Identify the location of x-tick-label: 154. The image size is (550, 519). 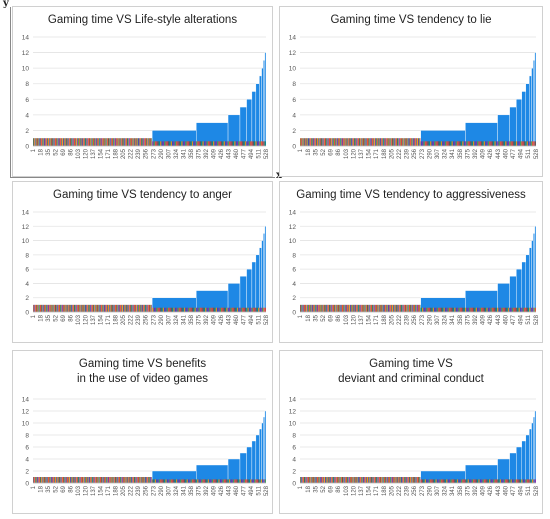
(370, 319).